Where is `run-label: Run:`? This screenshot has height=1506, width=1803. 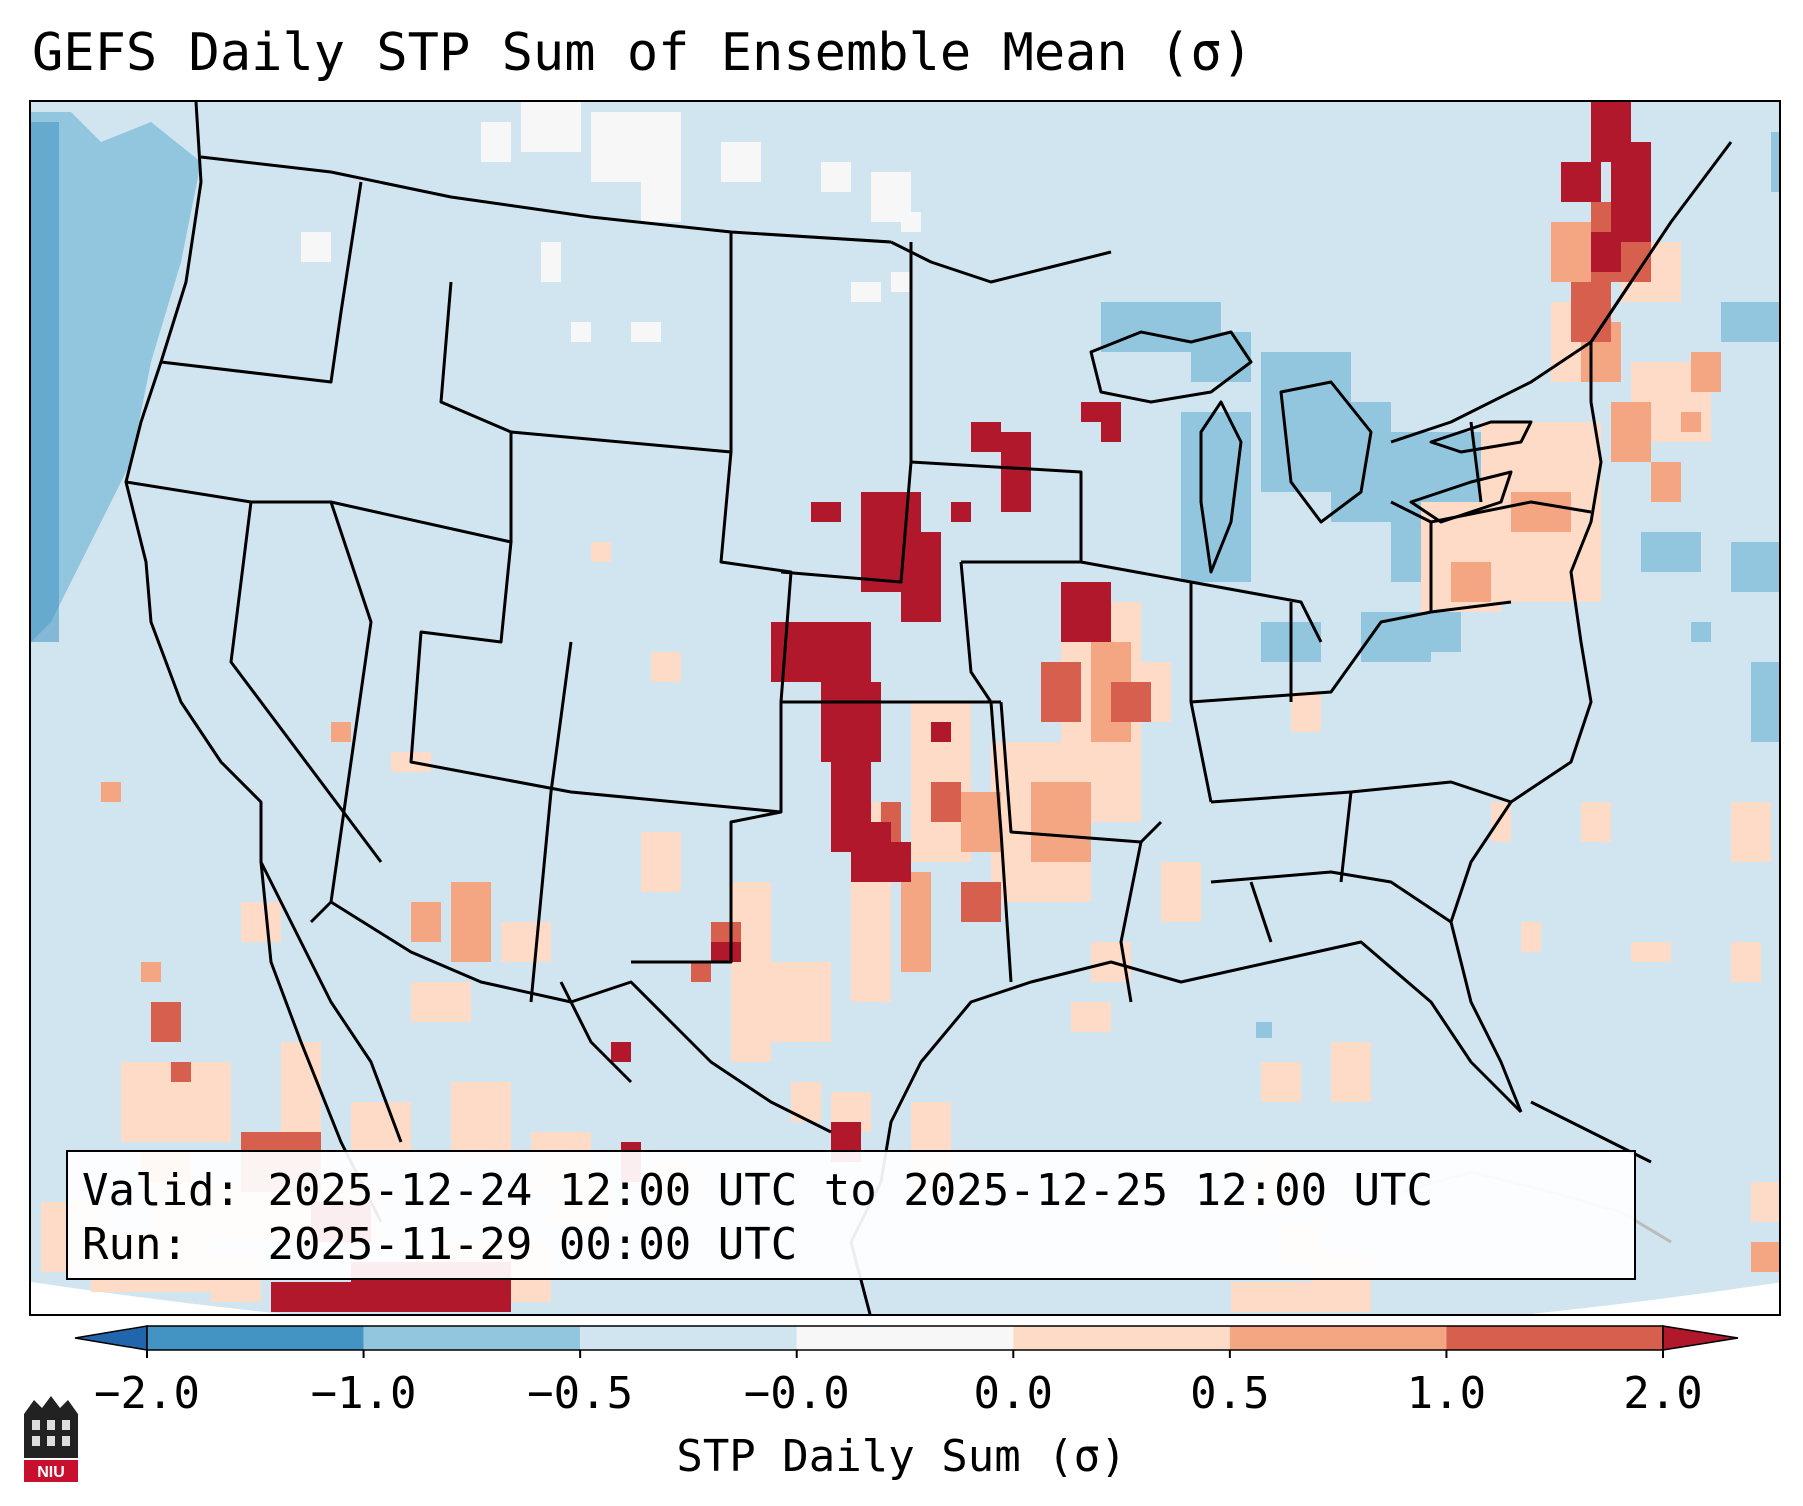
run-label: Run: is located at coordinates (135, 1244).